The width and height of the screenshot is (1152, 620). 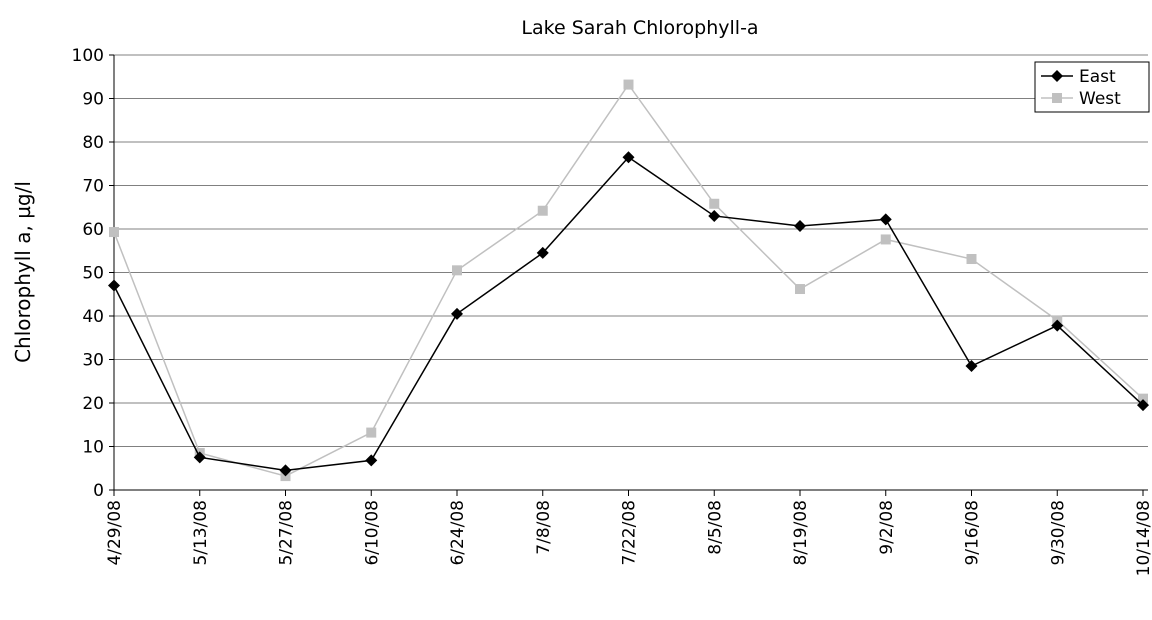 What do you see at coordinates (93, 100) in the screenshot?
I see `y-tick-label: 90` at bounding box center [93, 100].